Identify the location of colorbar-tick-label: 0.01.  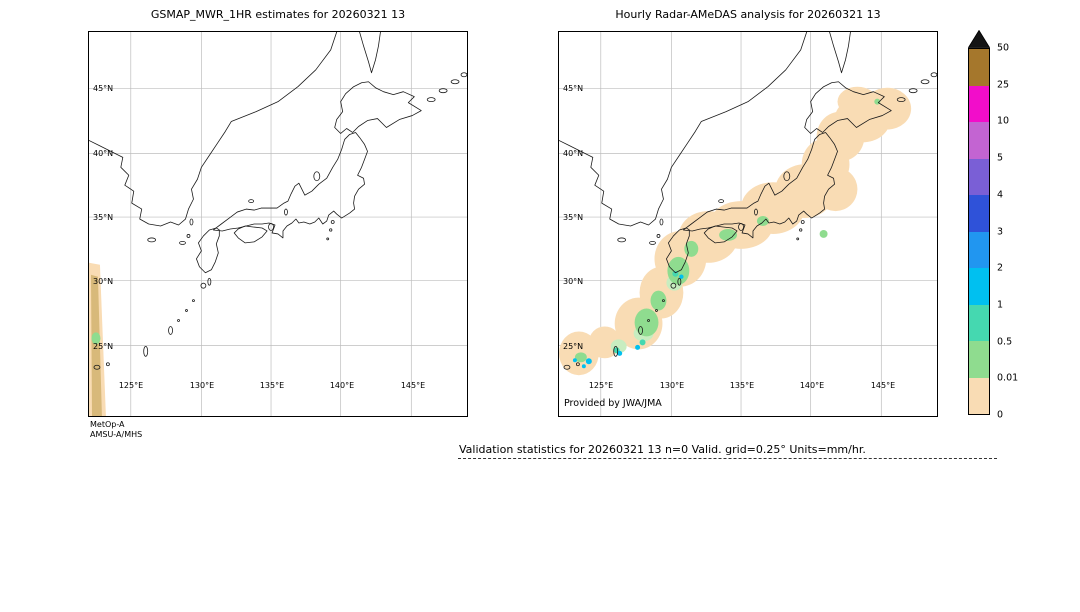
(1008, 378).